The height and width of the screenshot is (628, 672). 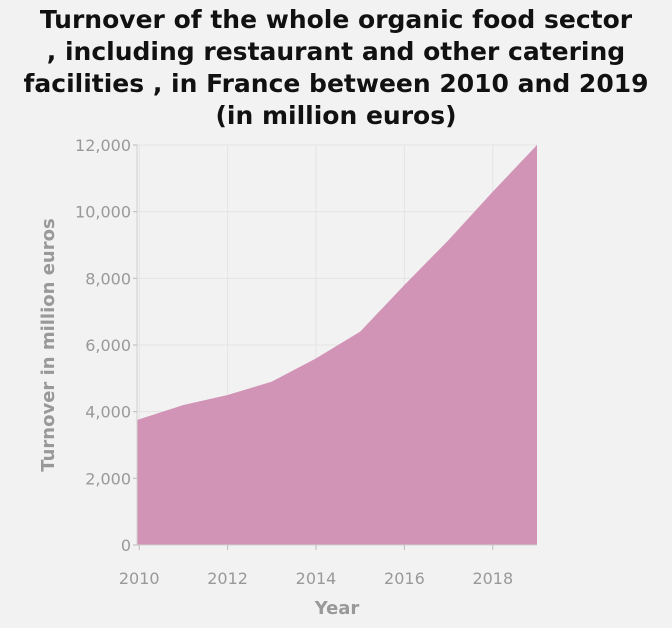 What do you see at coordinates (337, 608) in the screenshot?
I see `x-axis-label: Year` at bounding box center [337, 608].